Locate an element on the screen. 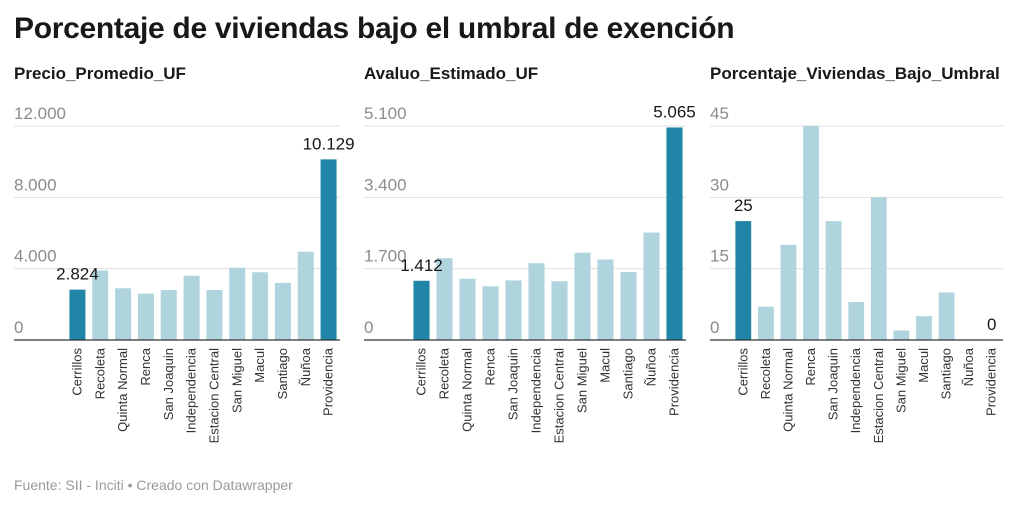  panel-title: Porcentaje_Viviendas_Bajo_Umbral is located at coordinates (855, 73).